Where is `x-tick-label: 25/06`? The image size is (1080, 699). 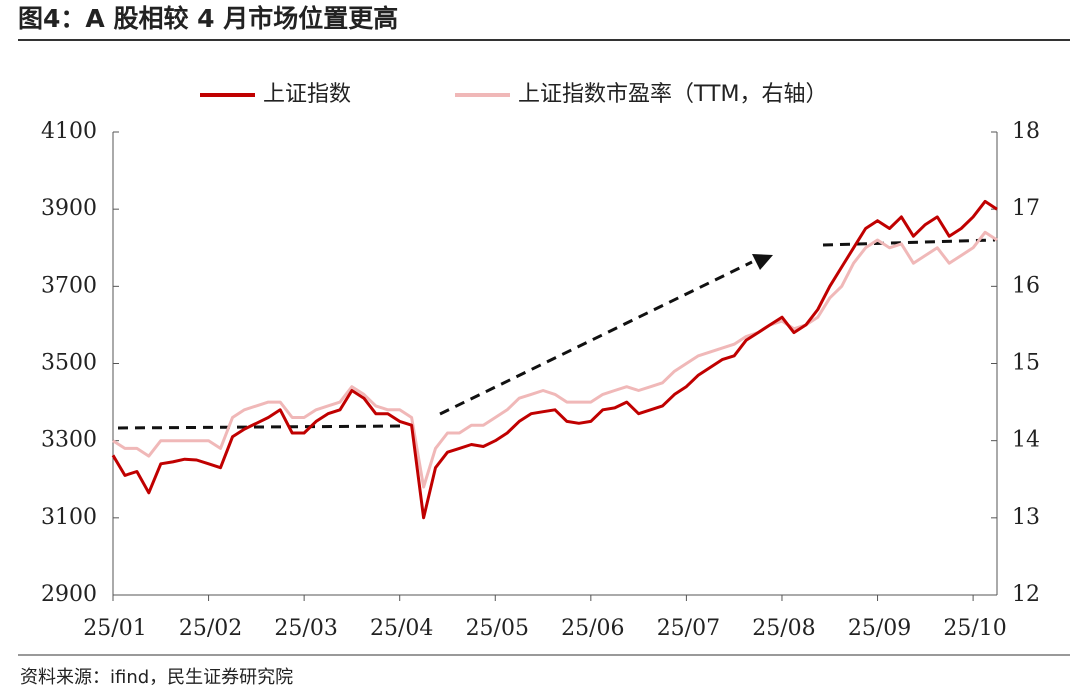 x-tick-label: 25/06 is located at coordinates (592, 628).